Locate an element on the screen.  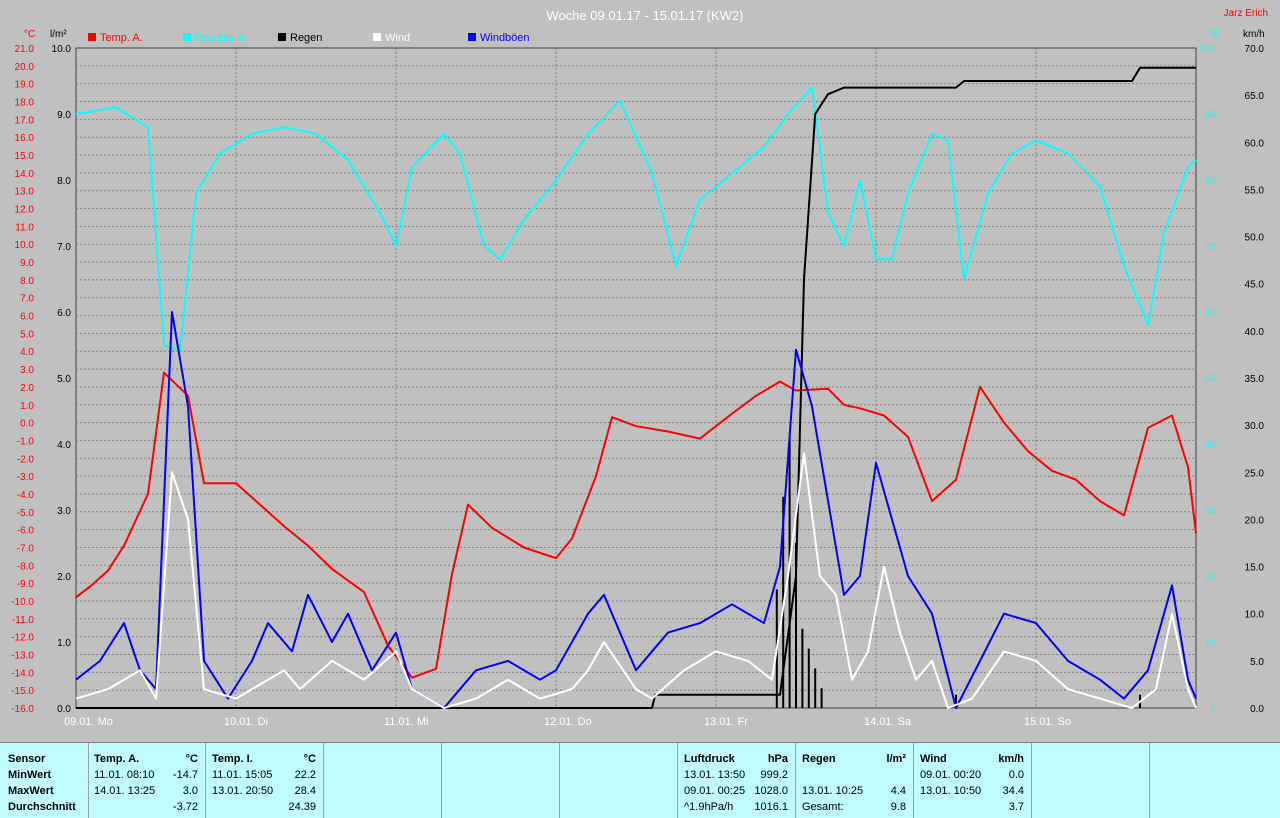
temp-tick-label: 2.0 is located at coordinates (27, 388).